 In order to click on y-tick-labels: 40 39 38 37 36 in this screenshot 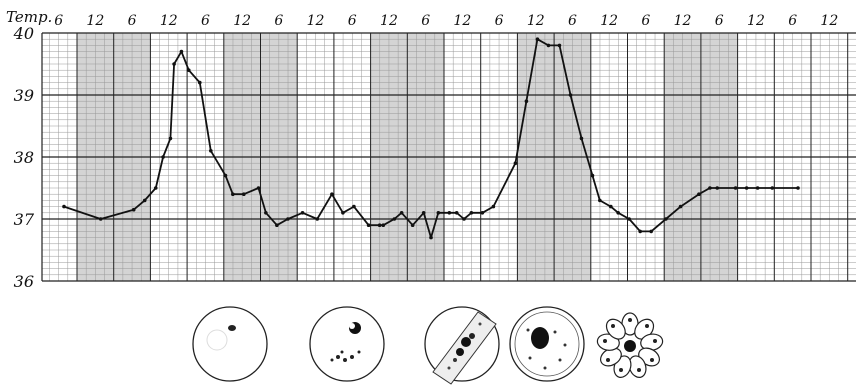, I will do `click(24, 157)`.